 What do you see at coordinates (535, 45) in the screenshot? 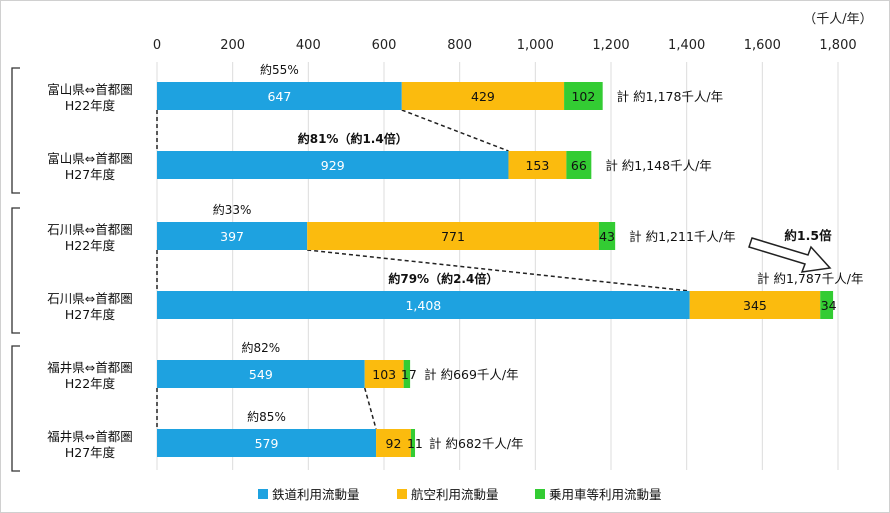
I see `x-tick-label: 1,000` at bounding box center [535, 45].